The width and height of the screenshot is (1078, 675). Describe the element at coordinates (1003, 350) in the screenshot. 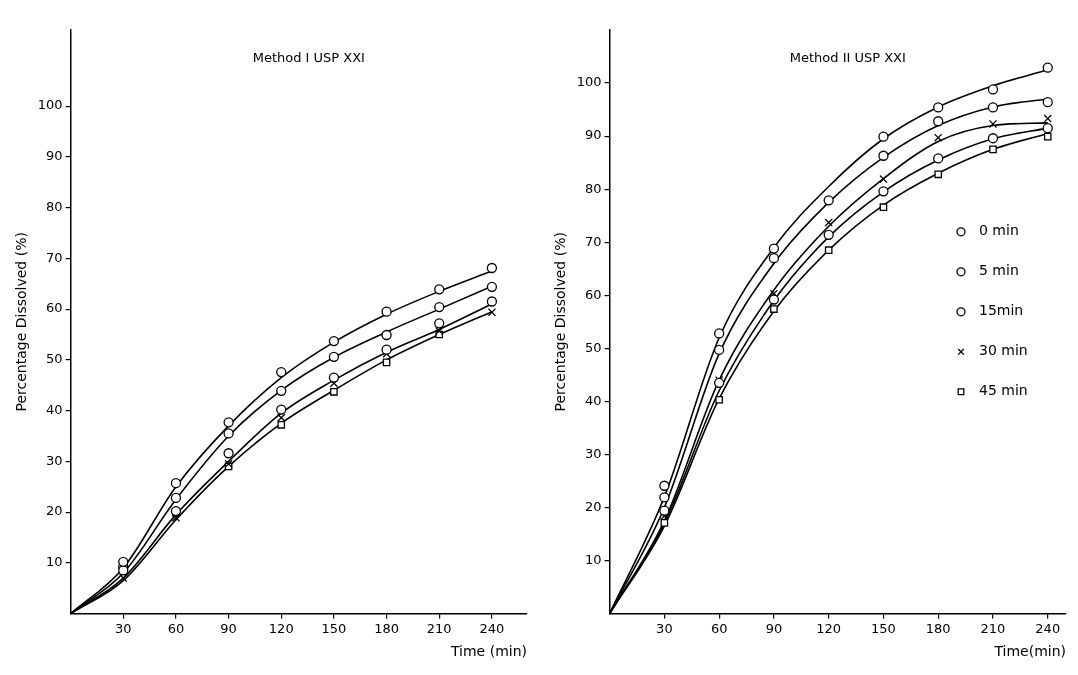

I see `legend-label: 30 min` at that location.